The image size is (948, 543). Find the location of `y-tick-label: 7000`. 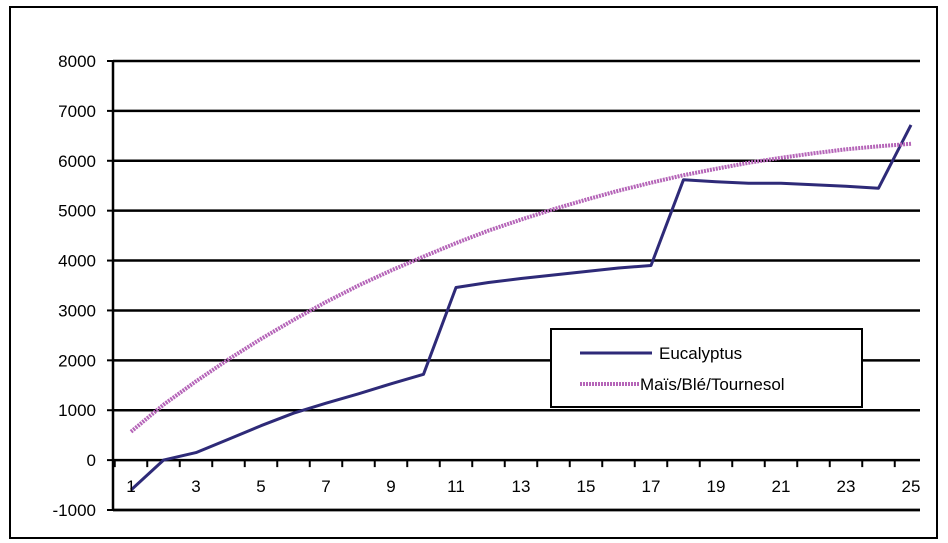

y-tick-label: 7000 is located at coordinates (77, 111).